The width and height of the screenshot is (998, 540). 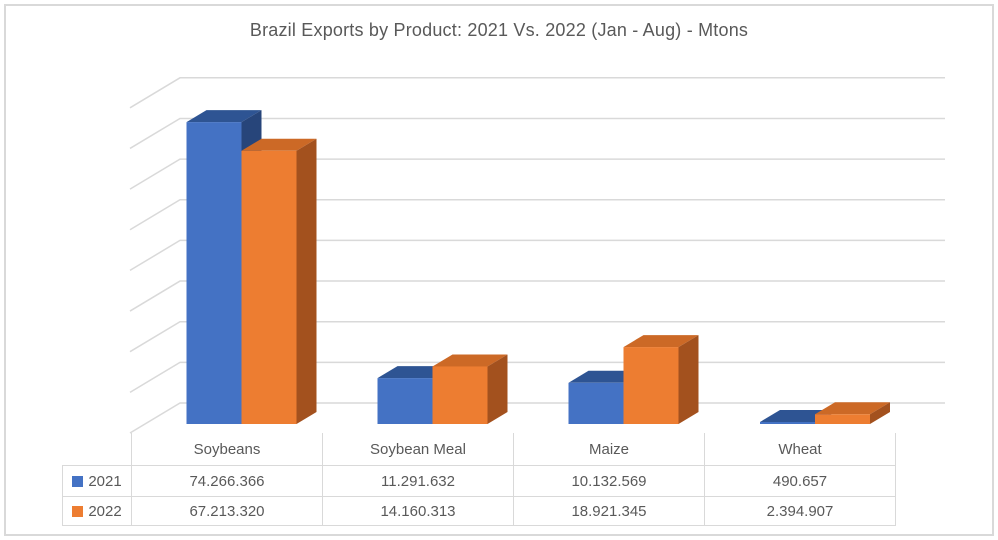 What do you see at coordinates (78, 511) in the screenshot?
I see `legend-key-2022` at bounding box center [78, 511].